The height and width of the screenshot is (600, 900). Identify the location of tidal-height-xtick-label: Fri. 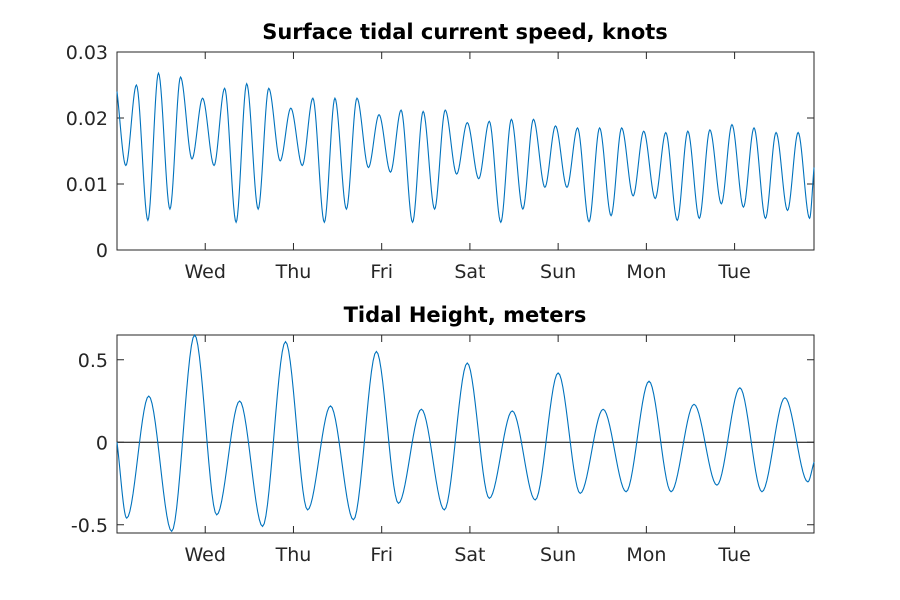
(381, 555).